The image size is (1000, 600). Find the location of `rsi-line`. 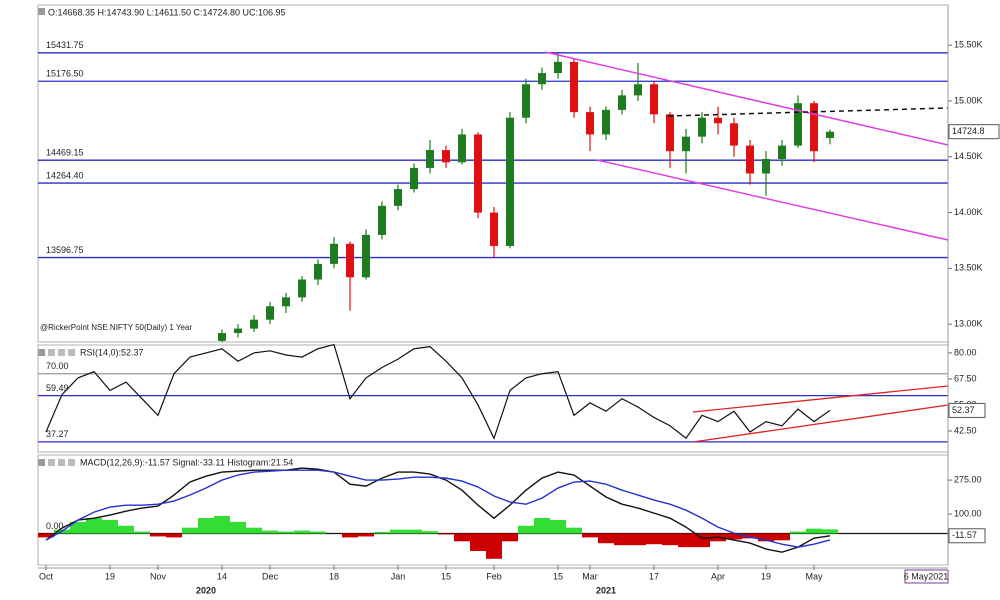

rsi-line is located at coordinates (438, 391).